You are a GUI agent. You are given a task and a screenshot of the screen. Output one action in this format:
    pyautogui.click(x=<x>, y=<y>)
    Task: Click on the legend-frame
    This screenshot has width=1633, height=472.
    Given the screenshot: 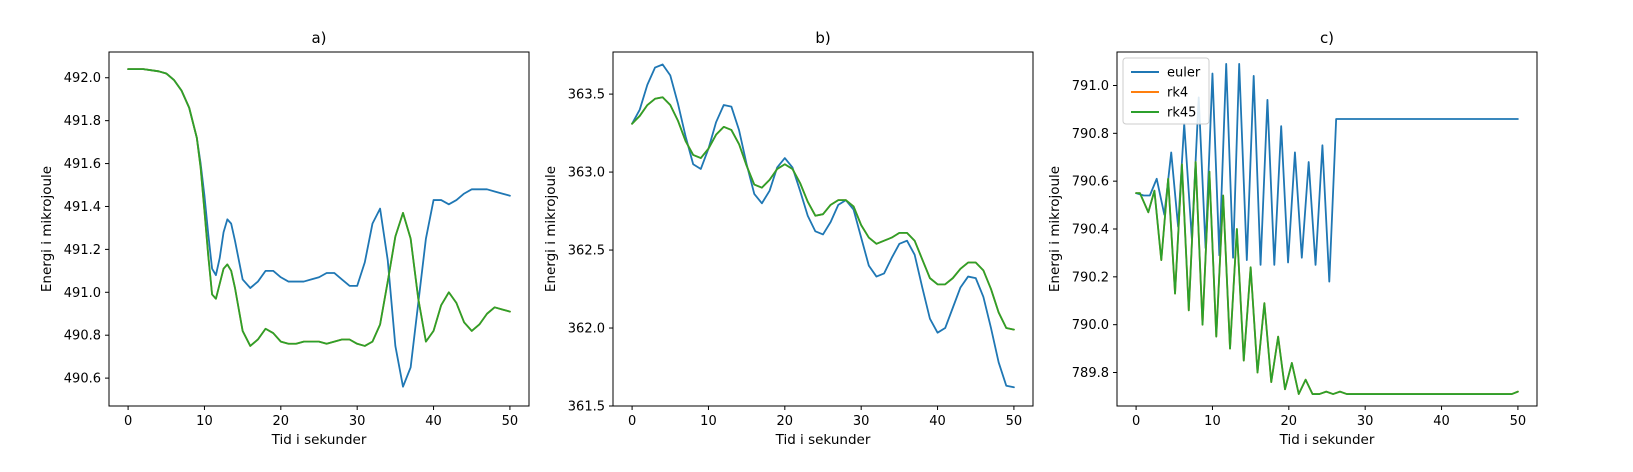 What is the action you would take?
    pyautogui.click(x=1166, y=91)
    